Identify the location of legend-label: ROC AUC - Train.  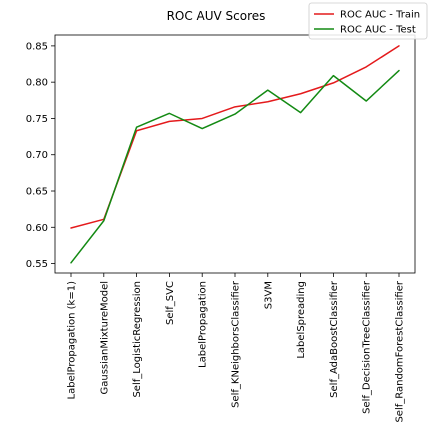
(380, 15).